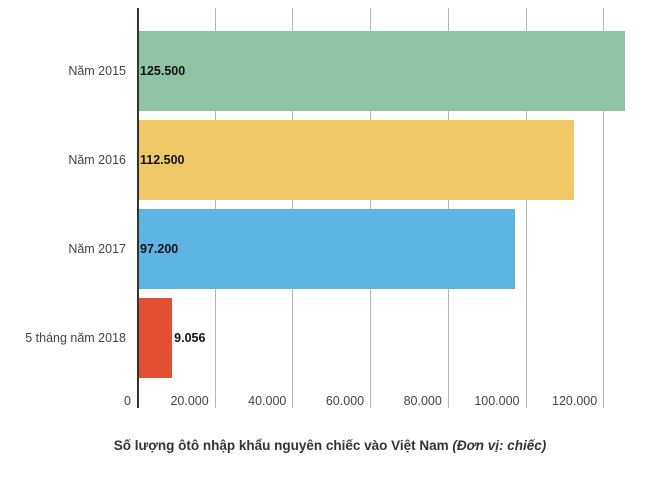 The image size is (660, 483). Describe the element at coordinates (381, 71) in the screenshot. I see `bar: 125.500` at that location.